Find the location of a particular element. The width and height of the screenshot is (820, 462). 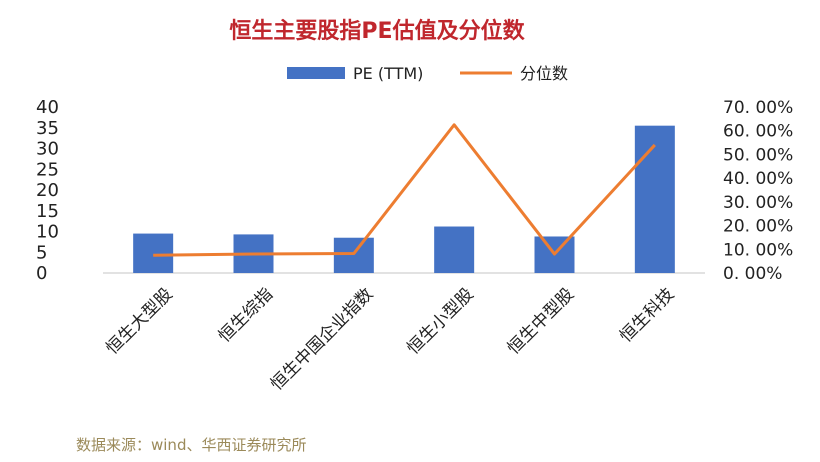

right-tick-label: 30. 00% is located at coordinates (758, 203).